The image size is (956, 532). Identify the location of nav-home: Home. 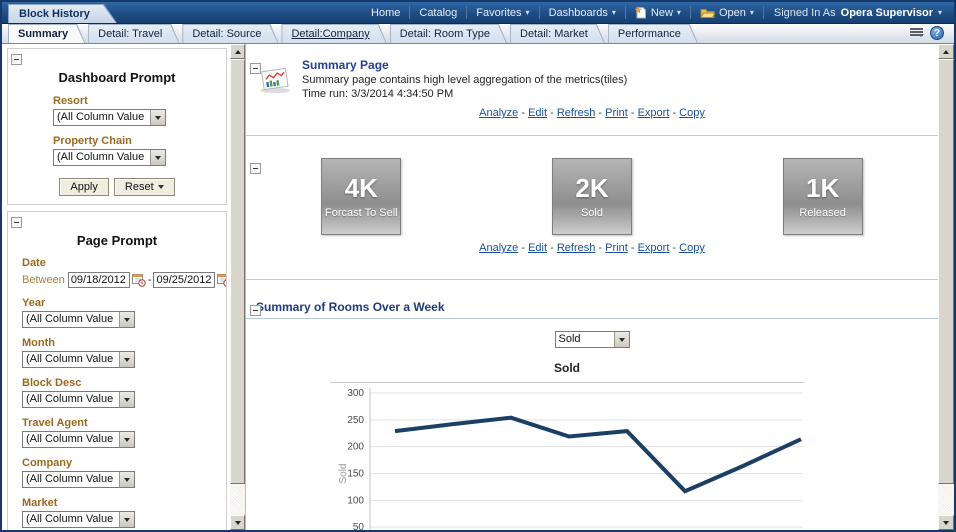
(386, 12).